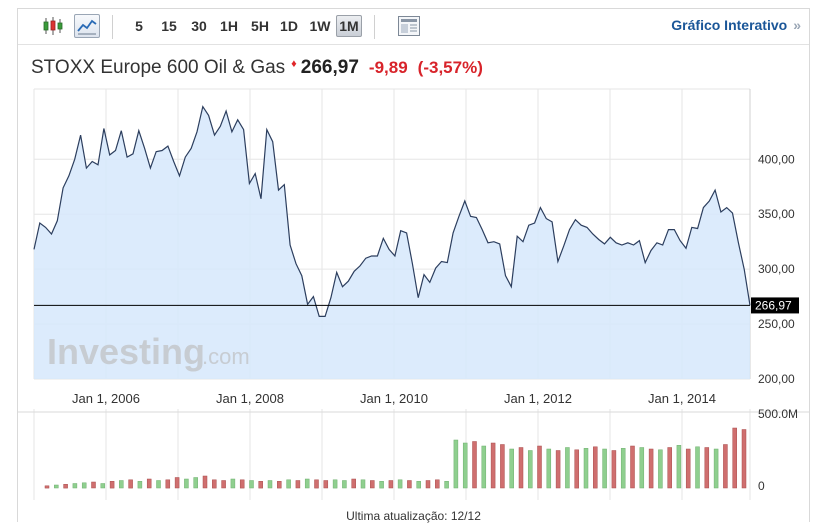 The height and width of the screenshot is (523, 824). Describe the element at coordinates (226, 356) in the screenshot. I see `watermark-suffix: .com` at that location.